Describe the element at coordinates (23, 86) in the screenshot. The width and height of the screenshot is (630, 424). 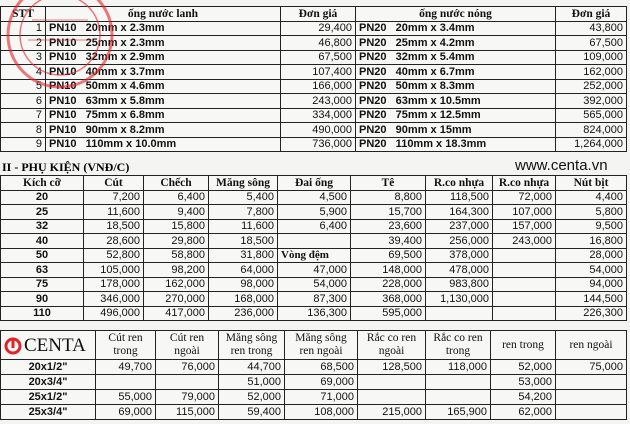
I see `table-cell: 5` at that location.